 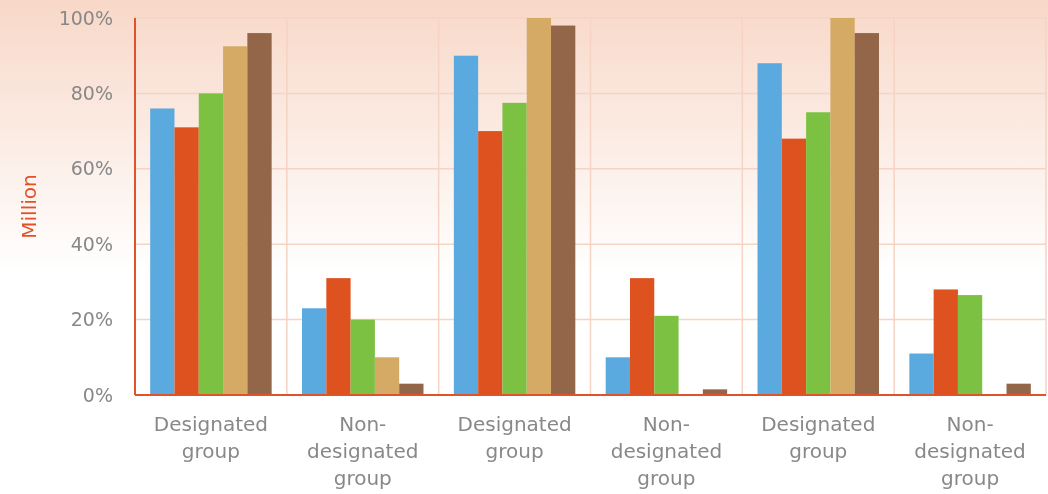 What do you see at coordinates (91, 93) in the screenshot?
I see `y-tick-label: 80%` at bounding box center [91, 93].